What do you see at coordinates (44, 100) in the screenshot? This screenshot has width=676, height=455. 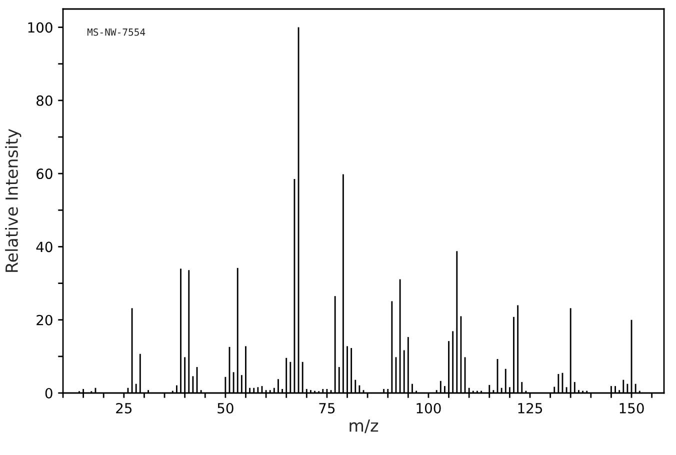 I see `y-tick-label: 80` at bounding box center [44, 100].